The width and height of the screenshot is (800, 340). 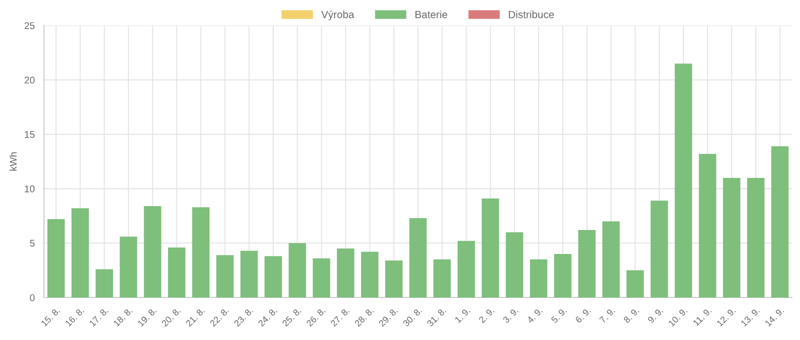 I want to click on x-tick-label: 12. 9., so click(x=726, y=317).